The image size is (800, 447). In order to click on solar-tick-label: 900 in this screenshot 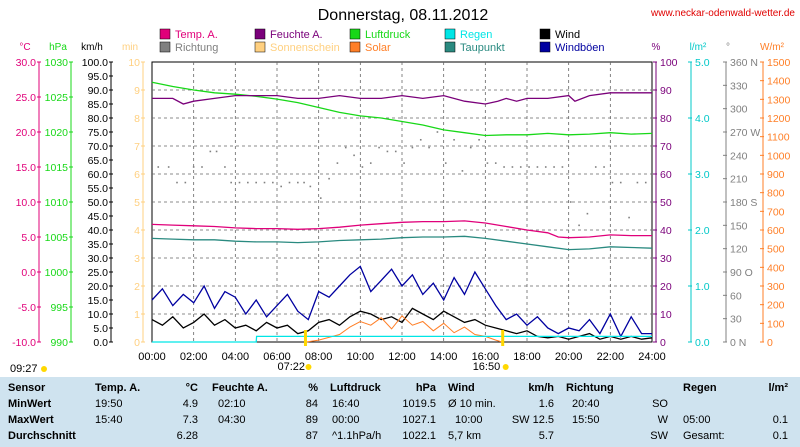, I will do `click(776, 175)`.